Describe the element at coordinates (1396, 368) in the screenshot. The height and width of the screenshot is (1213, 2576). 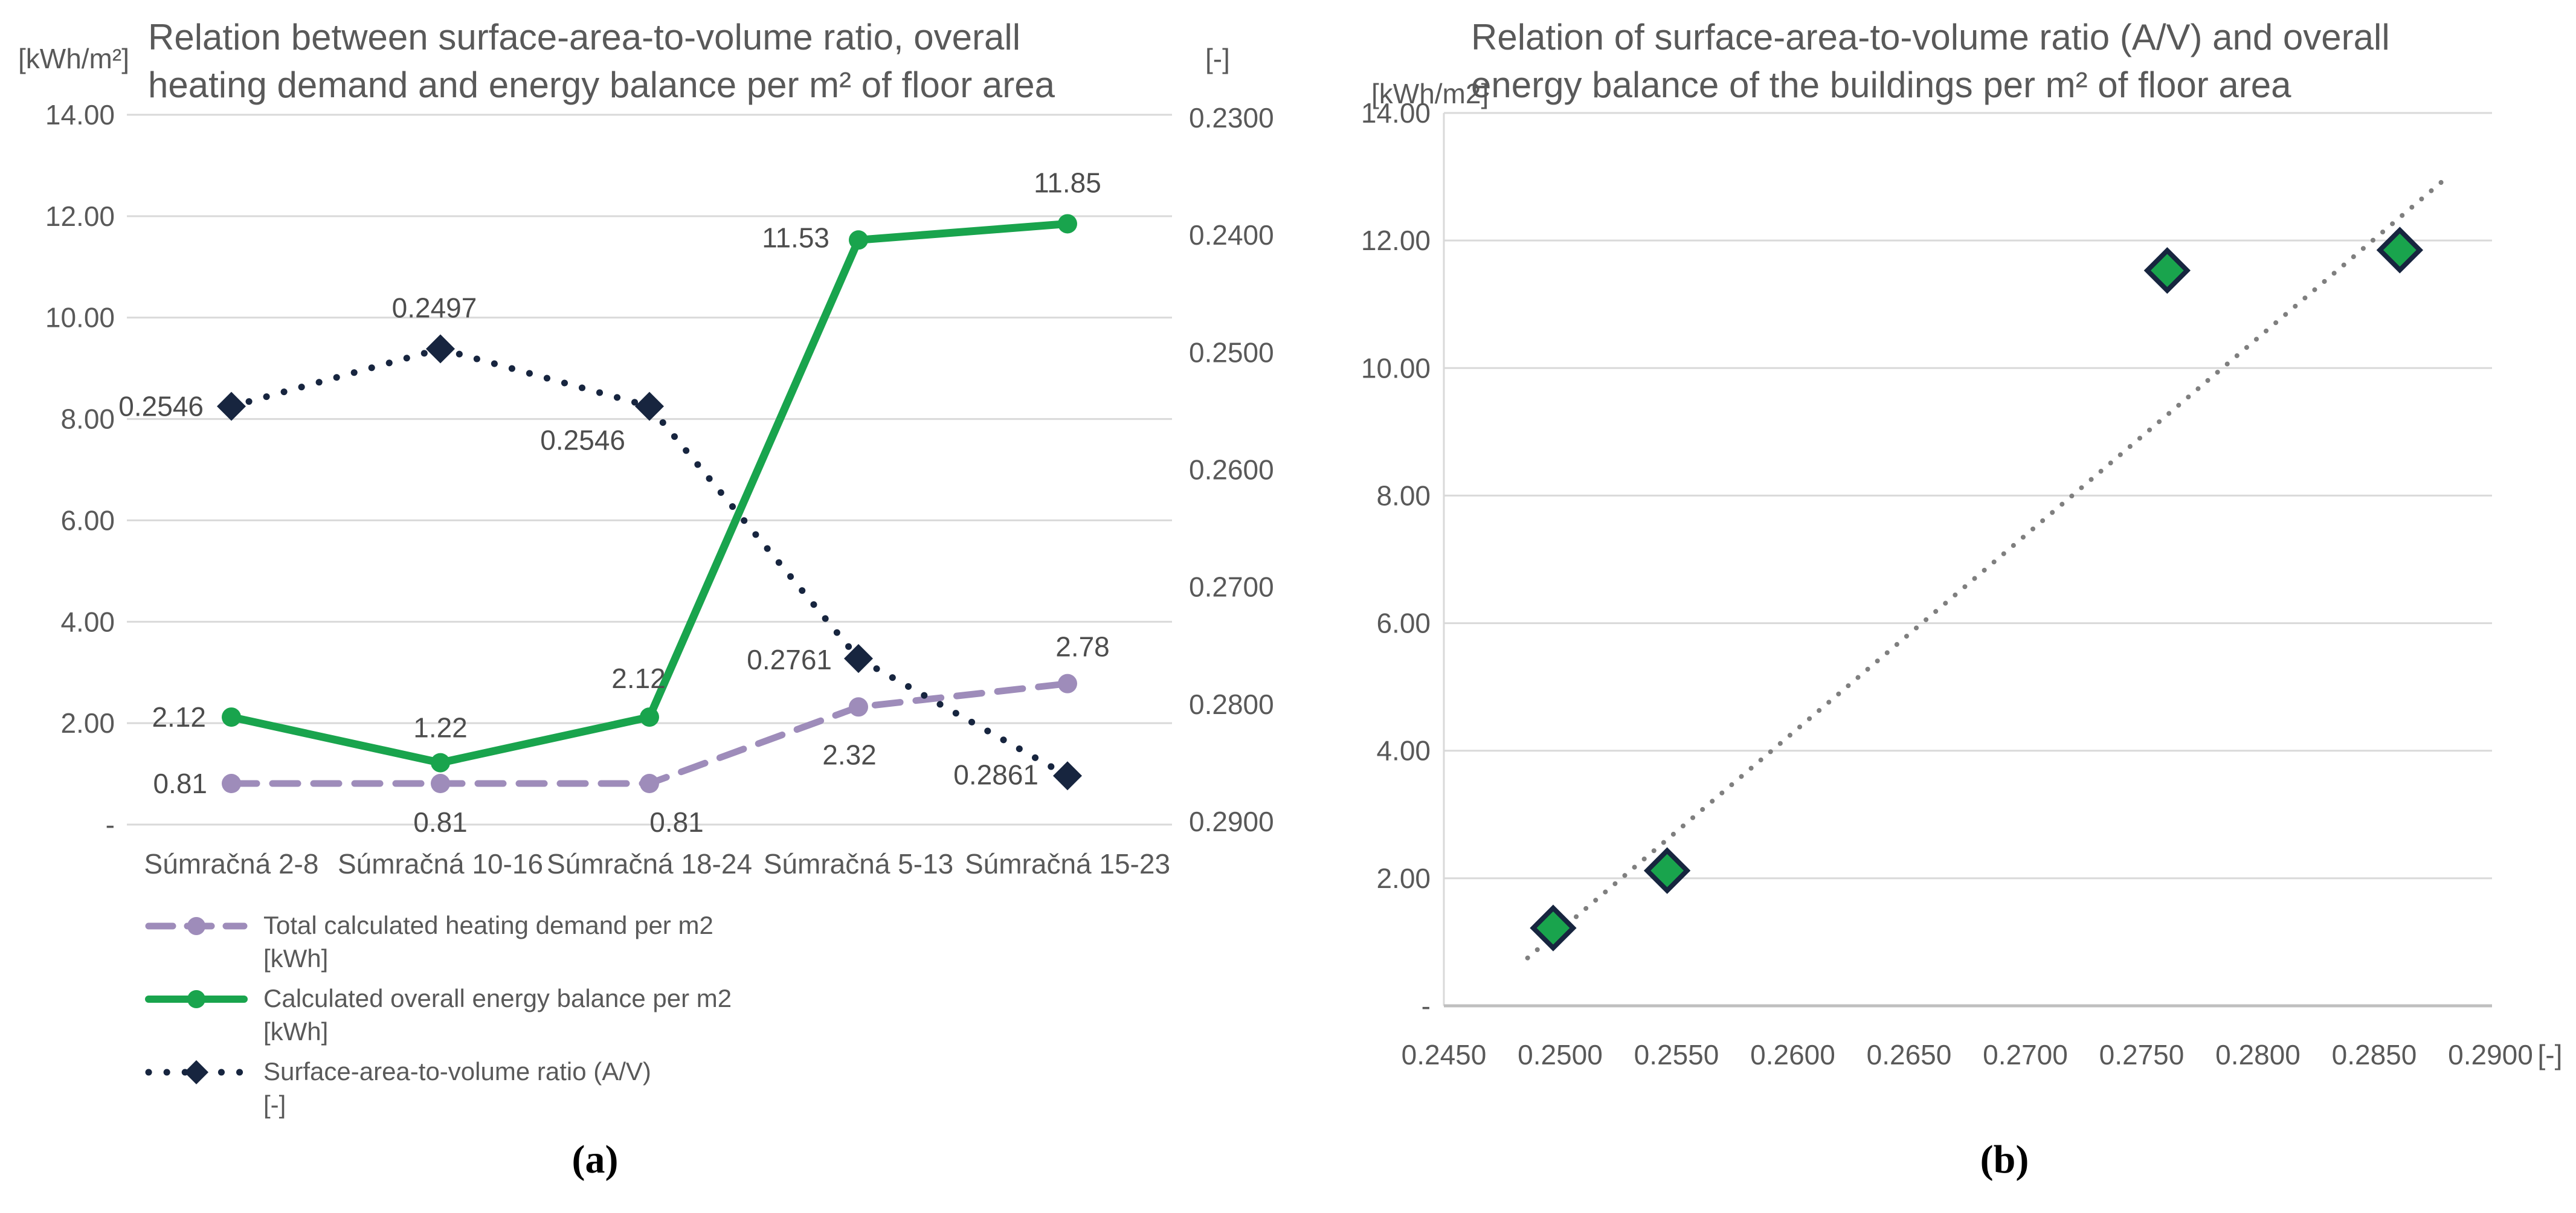
I see `y-axis-tick-label: 10.00` at that location.